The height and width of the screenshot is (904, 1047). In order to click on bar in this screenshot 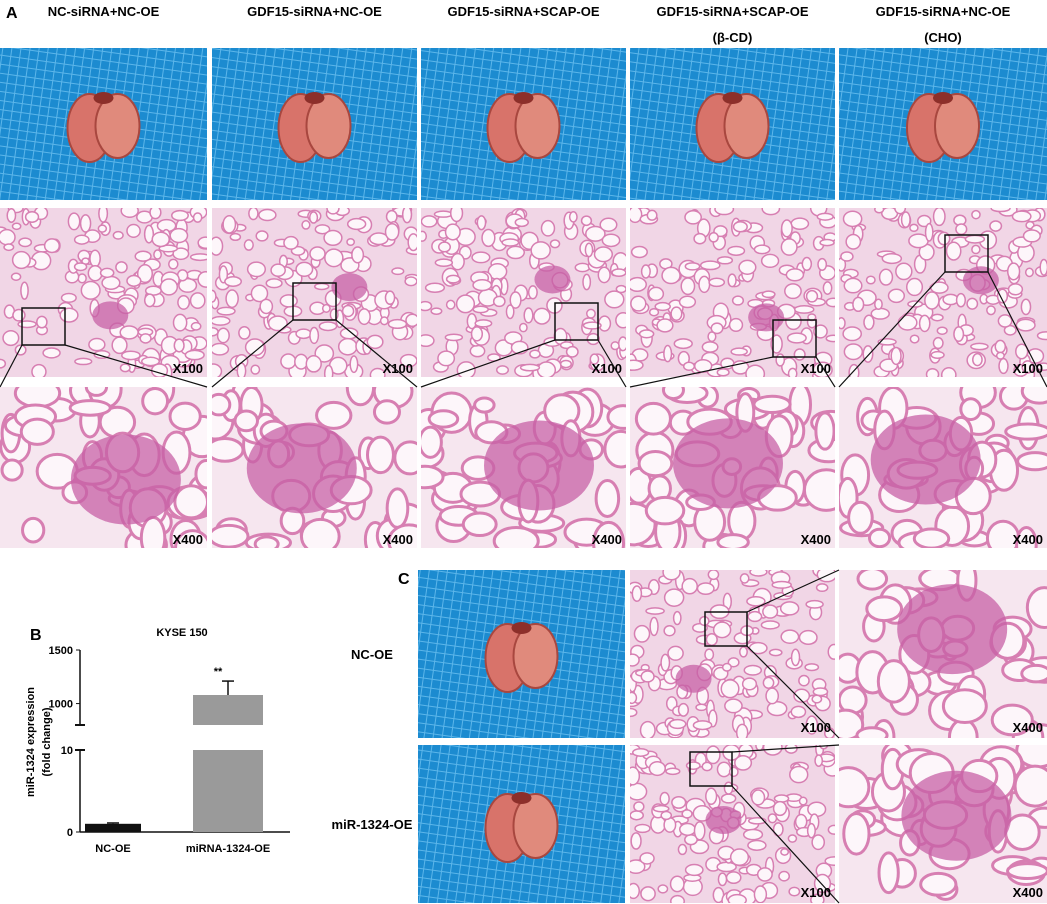, I will do `click(228, 710)`.